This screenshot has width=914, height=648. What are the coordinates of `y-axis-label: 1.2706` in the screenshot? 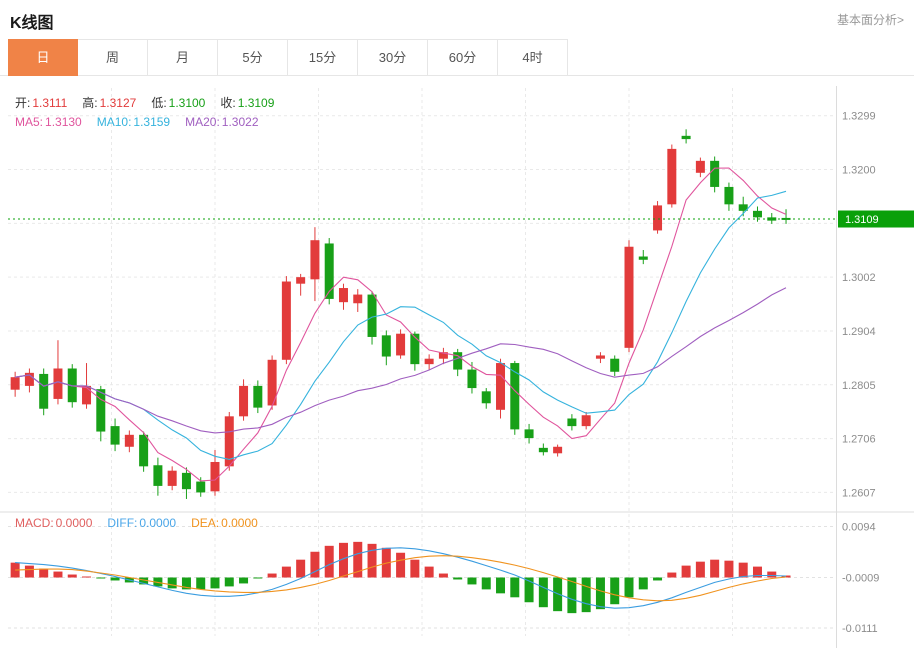 It's located at (859, 440).